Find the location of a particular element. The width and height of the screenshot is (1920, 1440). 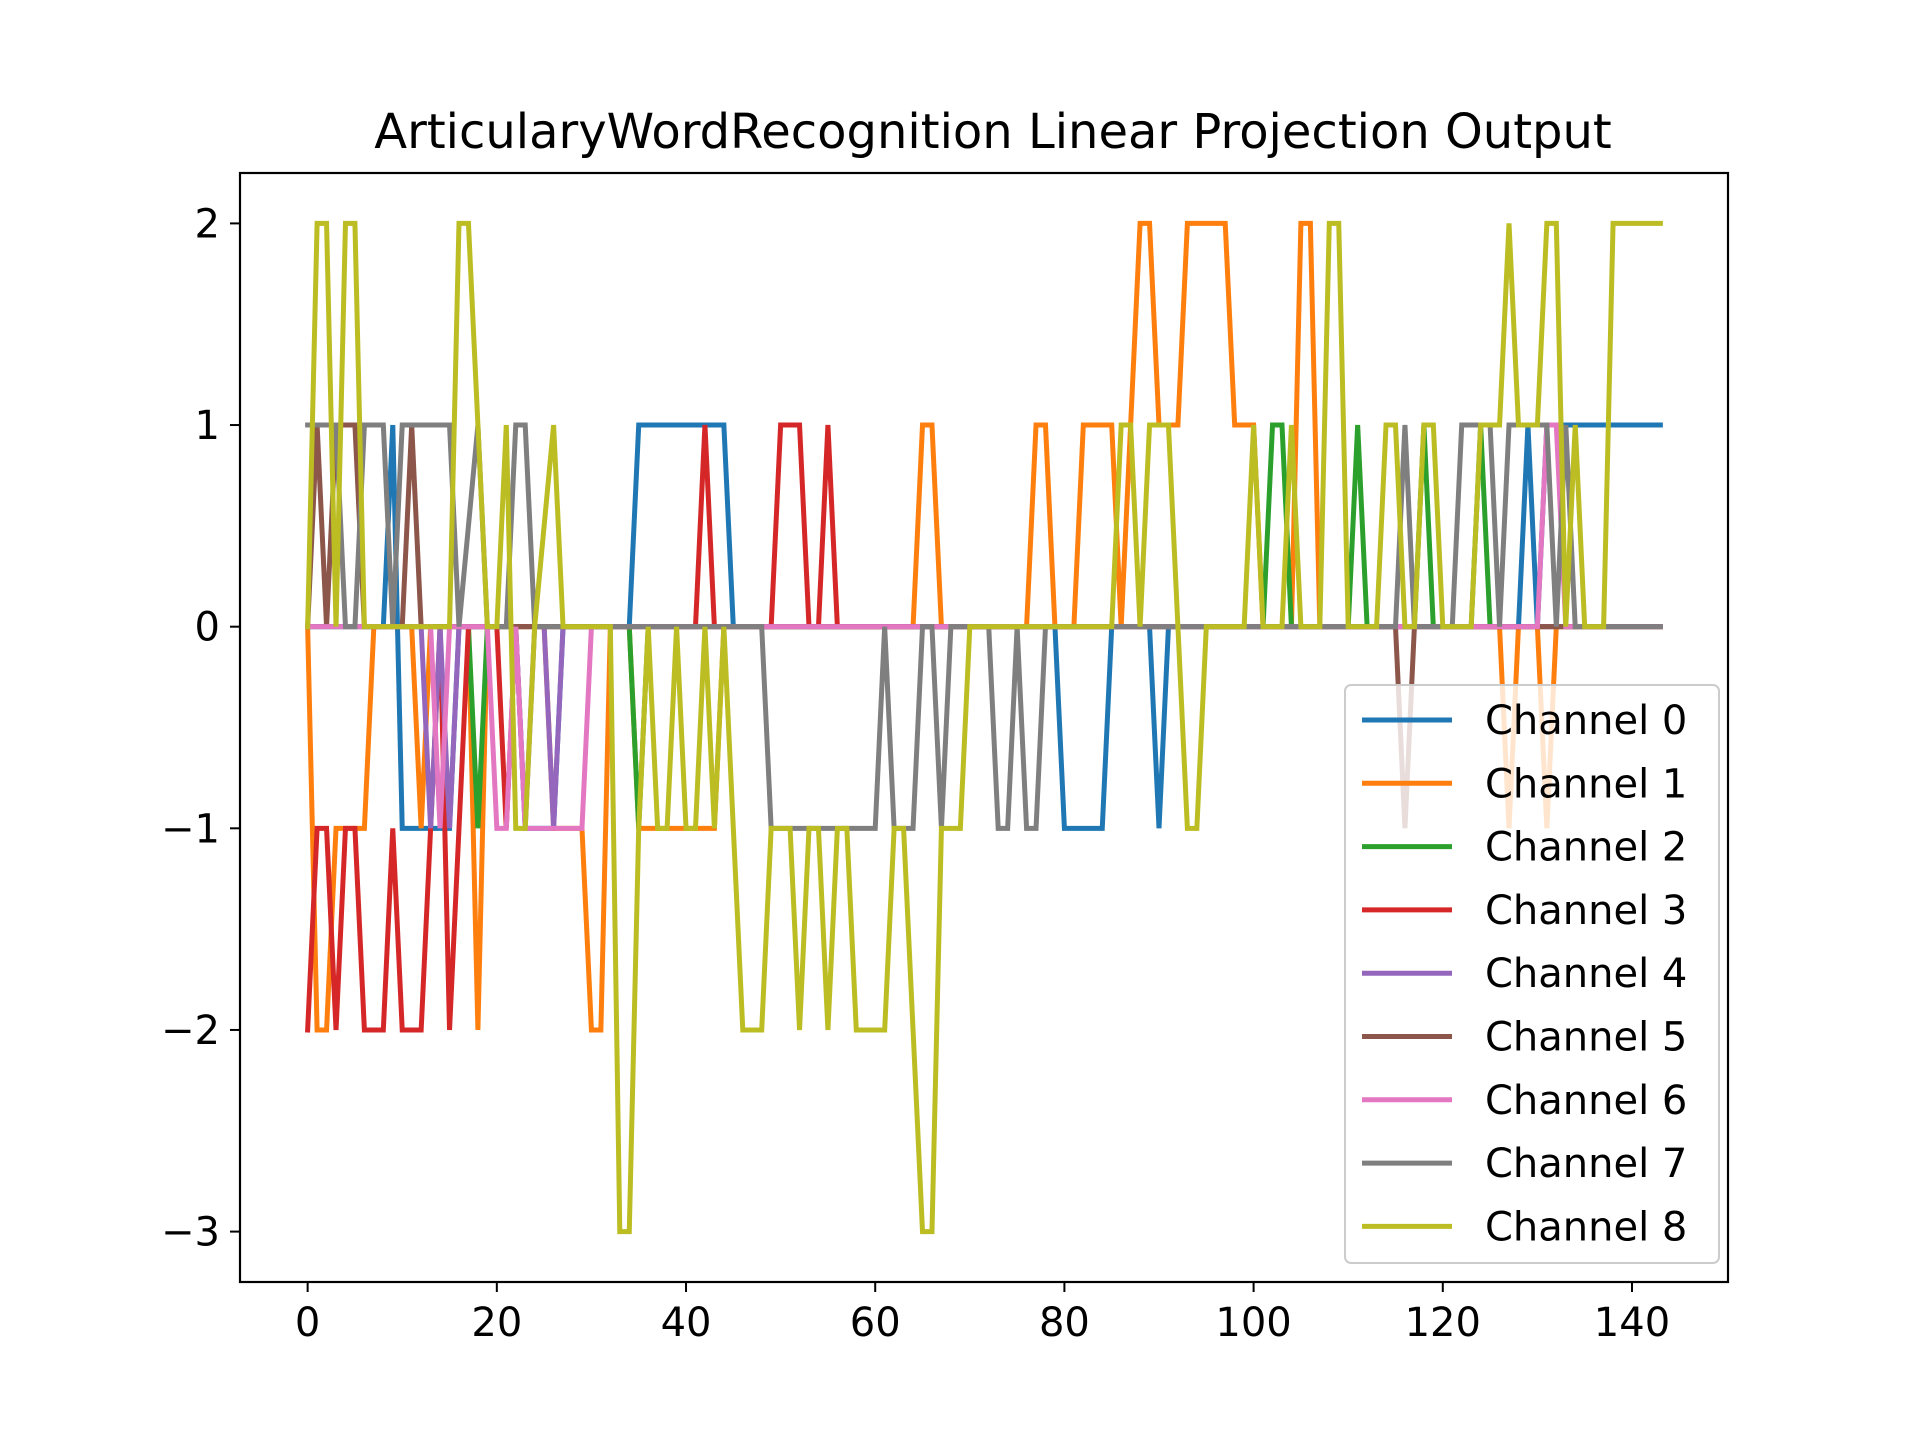

y-axis: 2 1 0 −1 −2 −3 is located at coordinates (200, 728).